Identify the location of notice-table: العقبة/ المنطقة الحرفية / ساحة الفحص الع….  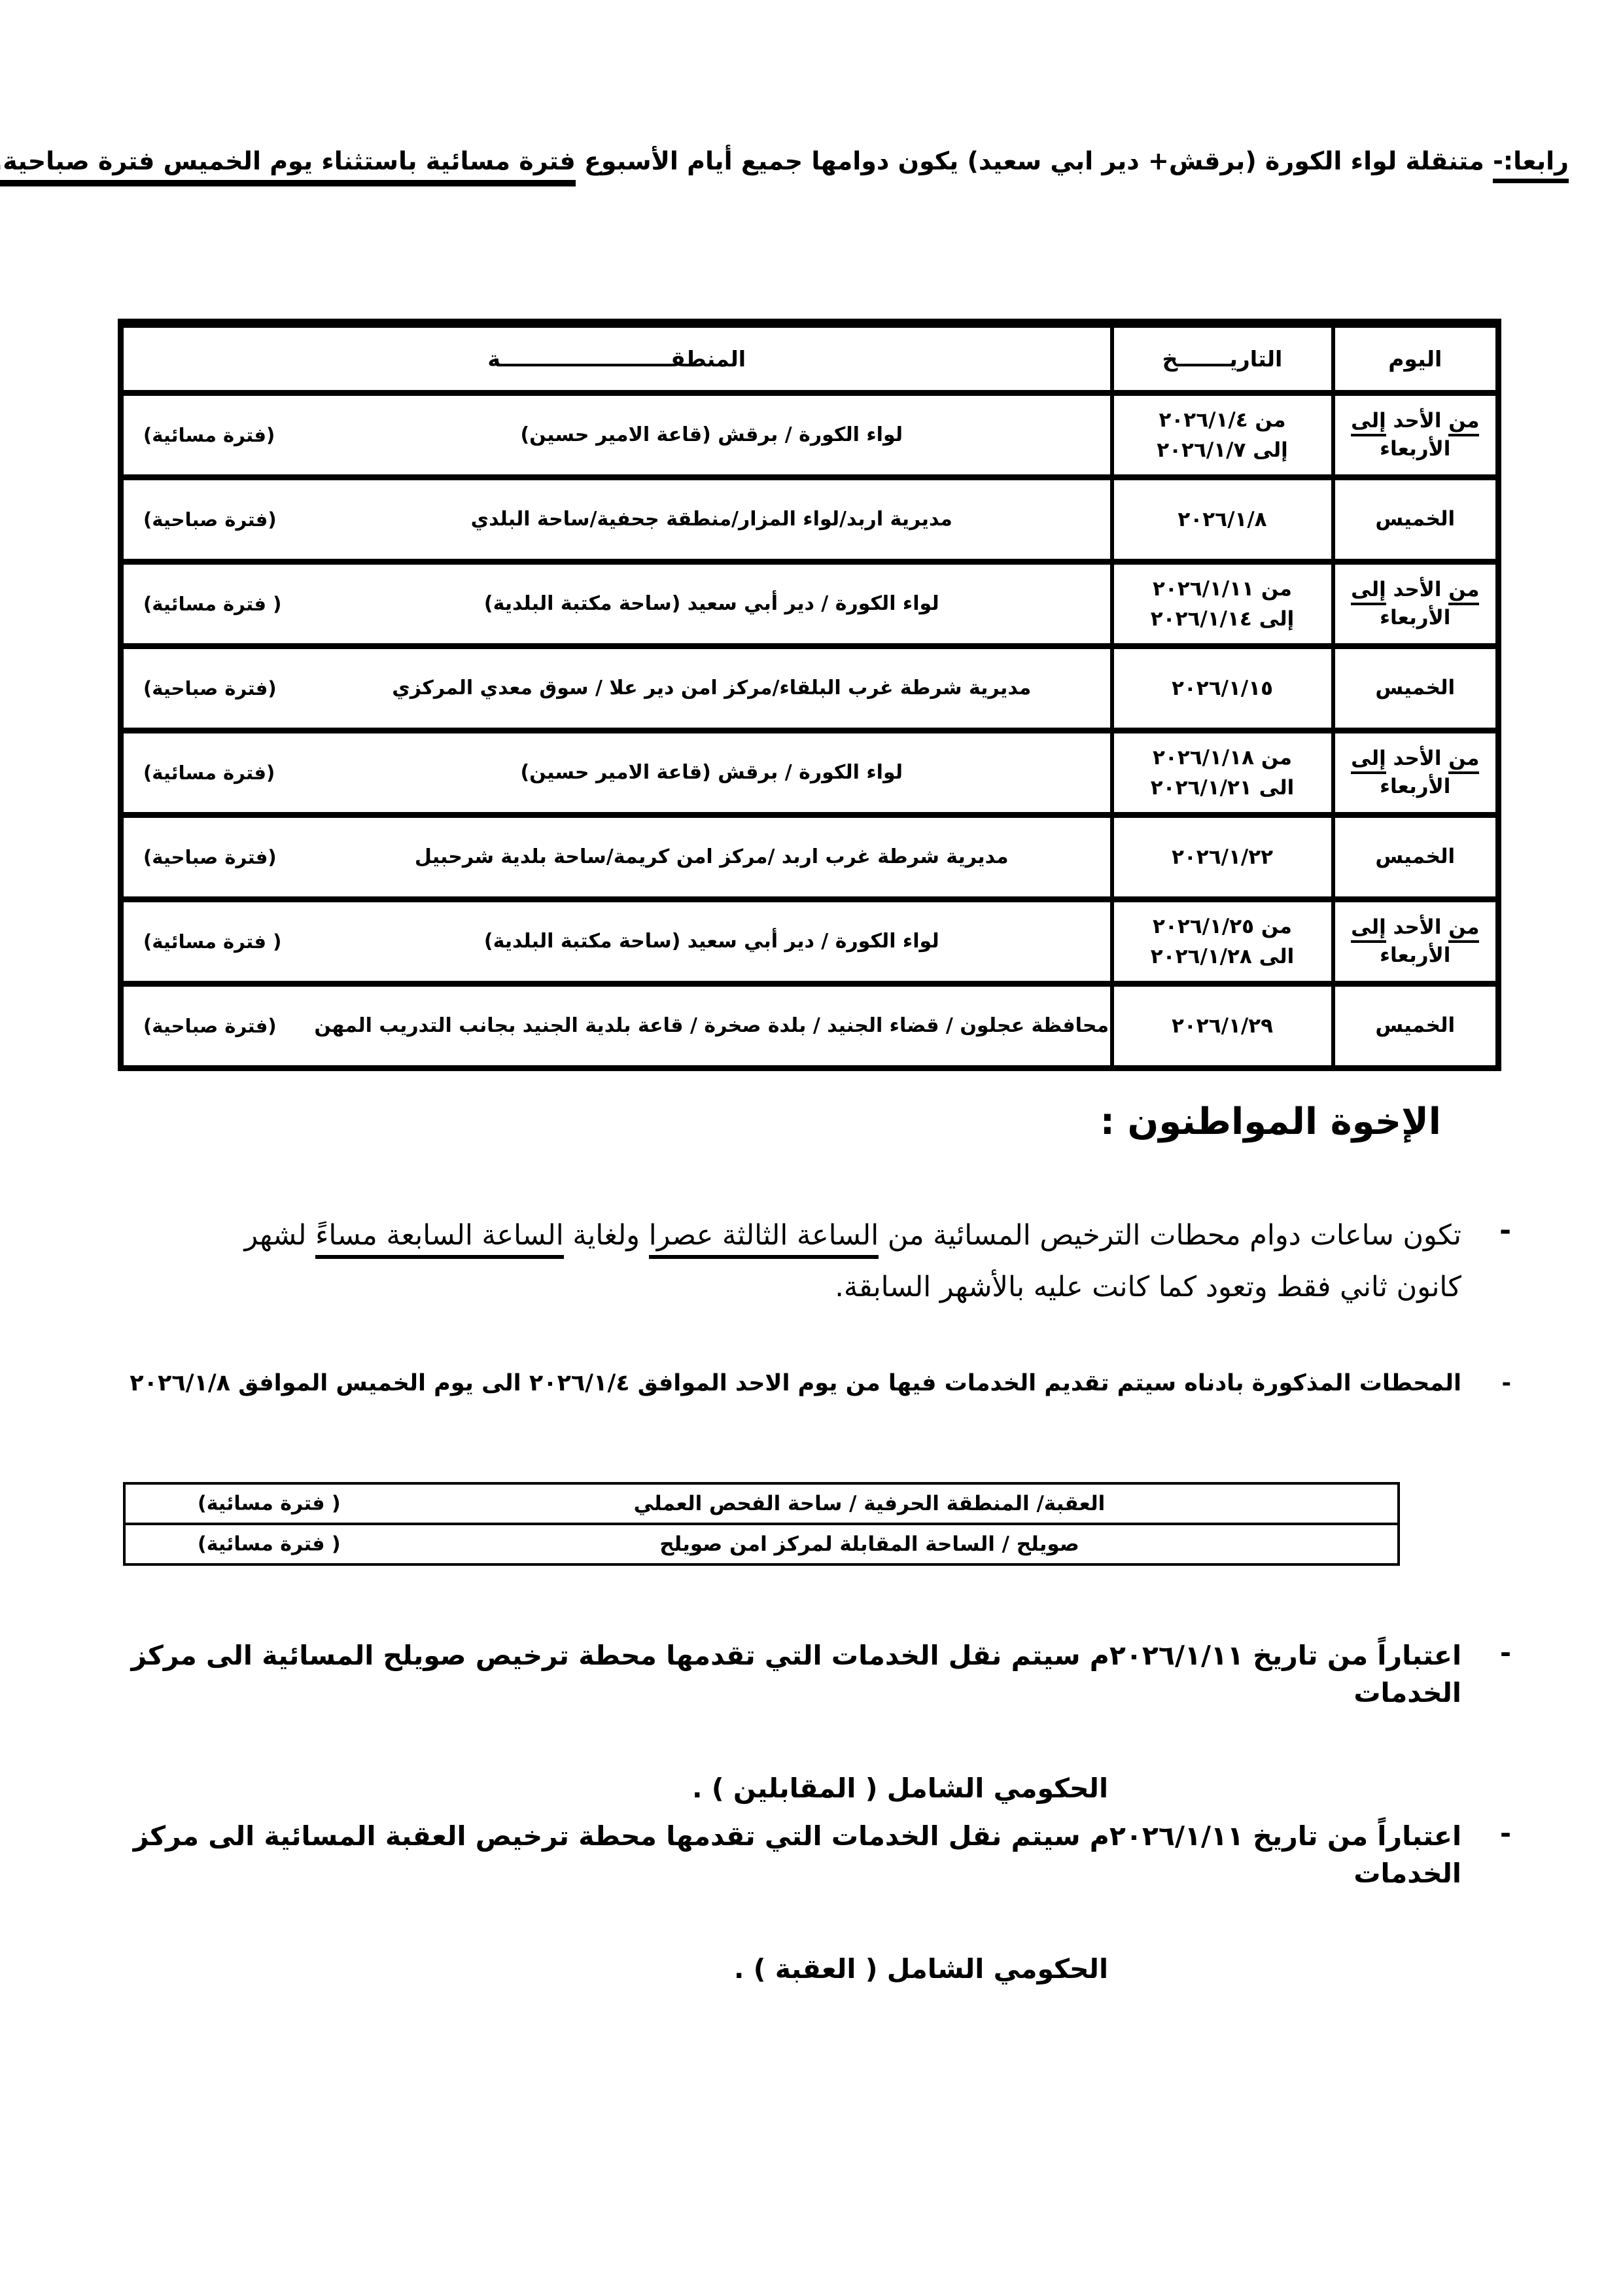
(762, 1524).